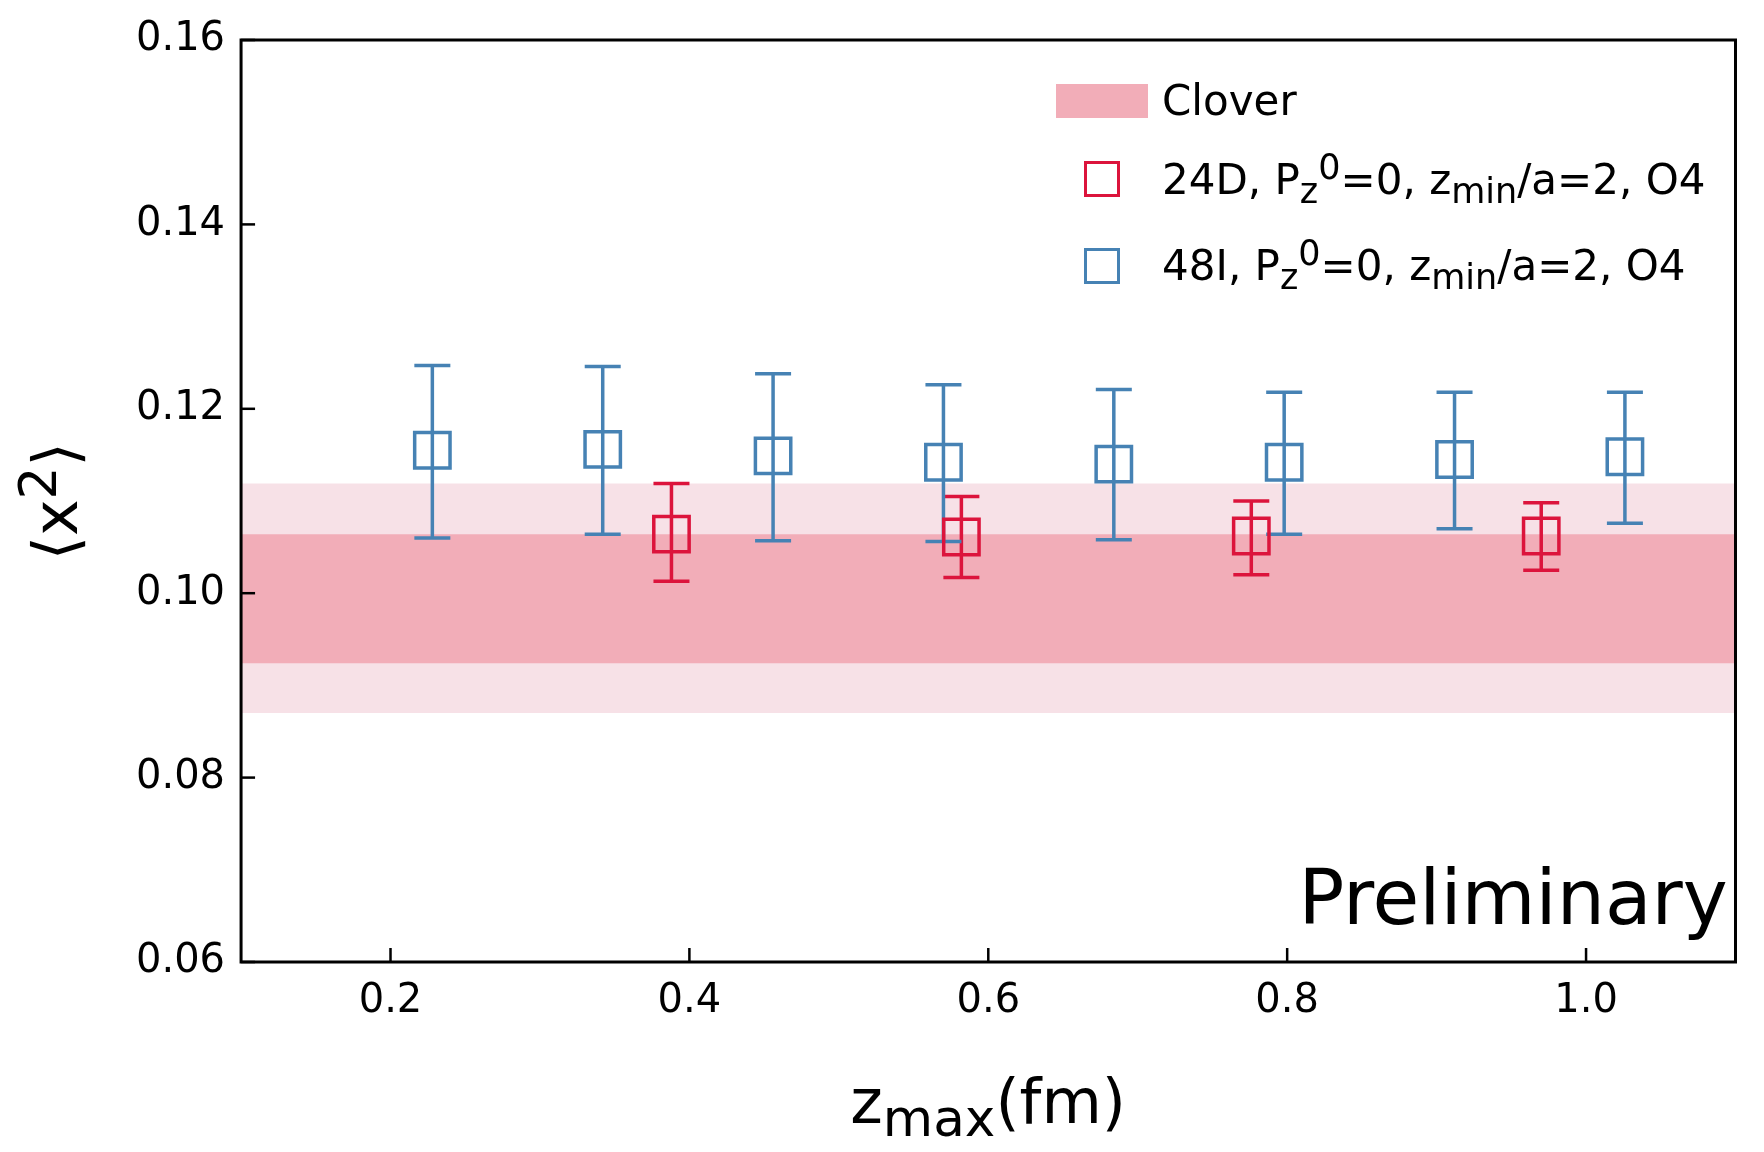  What do you see at coordinates (1424, 265) in the screenshot?
I see `legend-label: 48I, P$_{z}$$^{0}$=0, z$_{min}$/a=2, O4` at bounding box center [1424, 265].